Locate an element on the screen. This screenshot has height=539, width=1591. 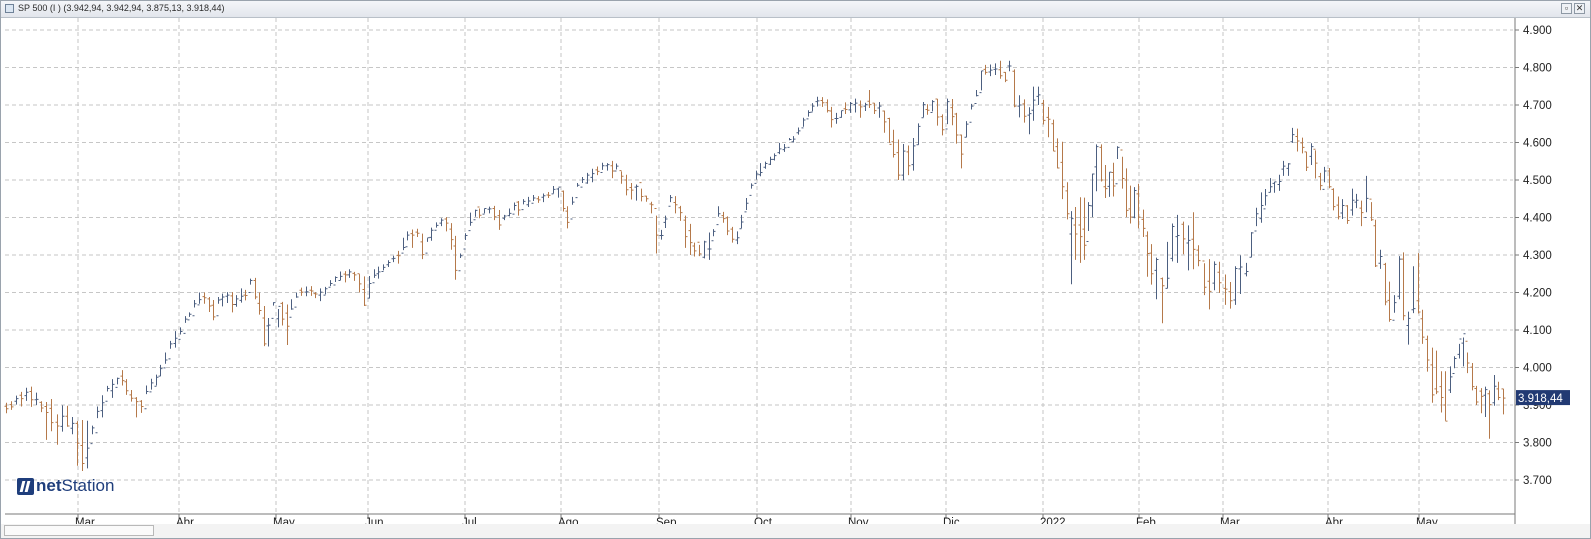
netstation-logo: net Station is located at coordinates (65, 486).